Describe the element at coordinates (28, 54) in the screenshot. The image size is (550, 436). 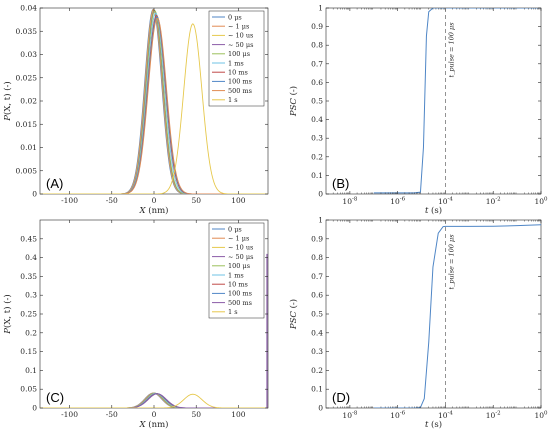
I see `y-tick-label: 0.03` at that location.